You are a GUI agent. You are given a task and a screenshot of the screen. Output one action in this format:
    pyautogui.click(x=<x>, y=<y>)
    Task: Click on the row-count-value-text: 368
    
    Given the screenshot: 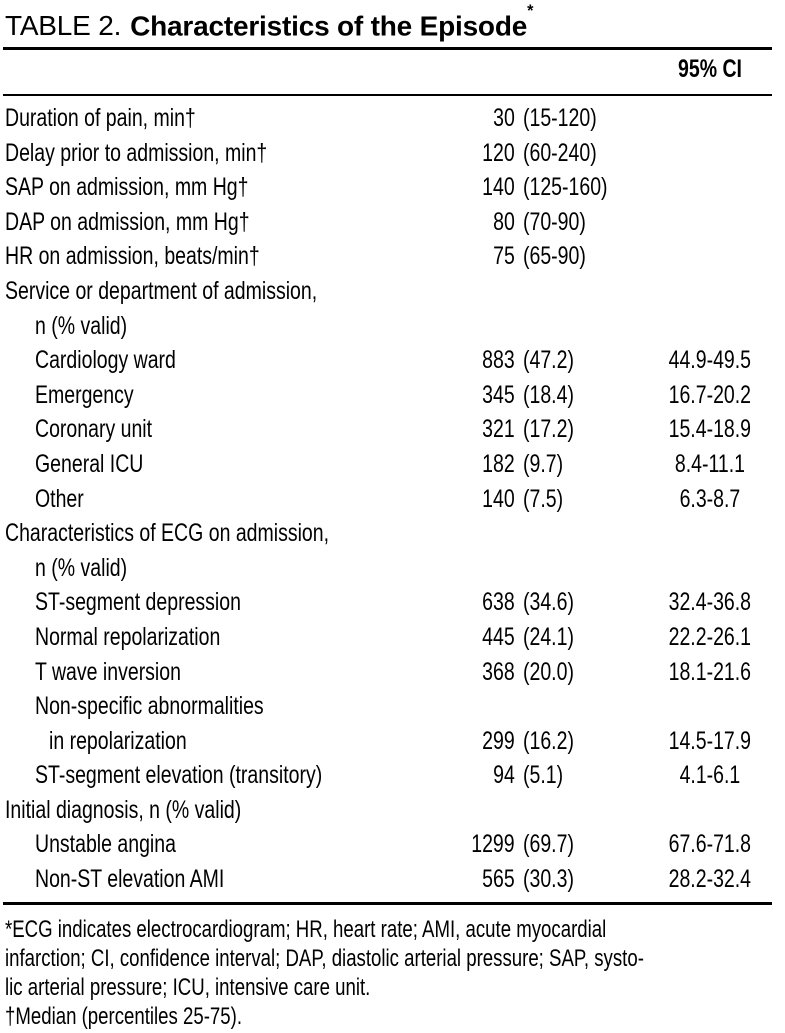 What is the action you would take?
    pyautogui.click(x=498, y=671)
    